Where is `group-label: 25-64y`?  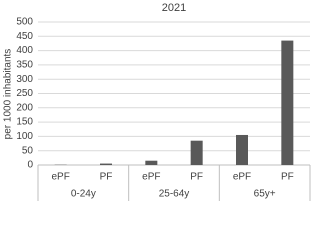 group-label: 25-64y is located at coordinates (174, 194).